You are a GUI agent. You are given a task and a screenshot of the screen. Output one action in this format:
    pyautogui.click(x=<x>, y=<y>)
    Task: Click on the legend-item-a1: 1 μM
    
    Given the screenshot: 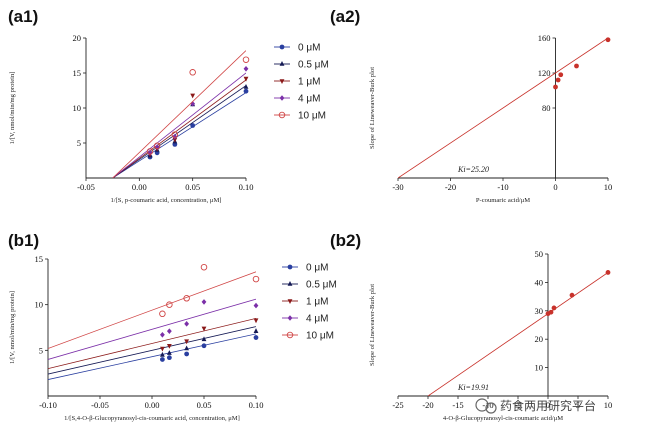 What is the action you would take?
    pyautogui.click(x=297, y=82)
    